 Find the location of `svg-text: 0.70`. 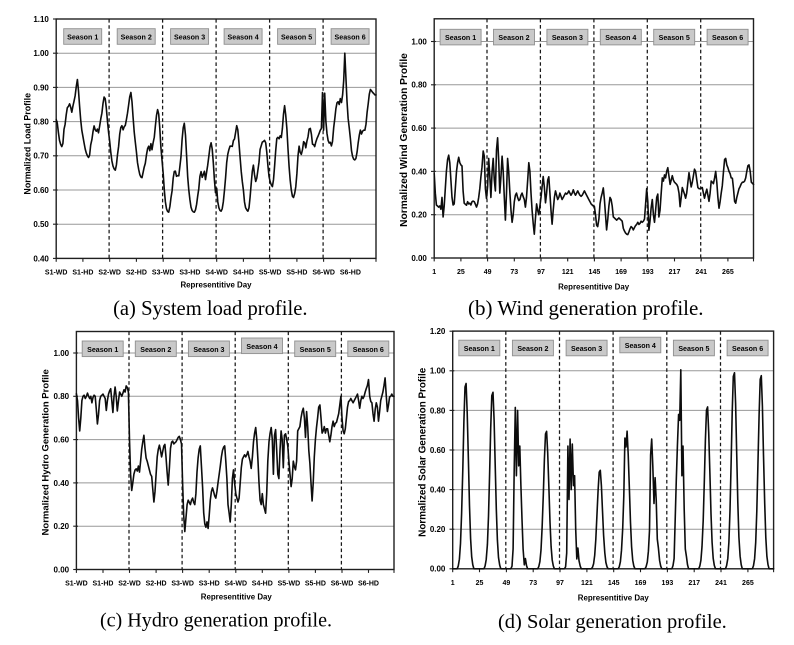

svg-text: 0.70 is located at coordinates (41, 156).